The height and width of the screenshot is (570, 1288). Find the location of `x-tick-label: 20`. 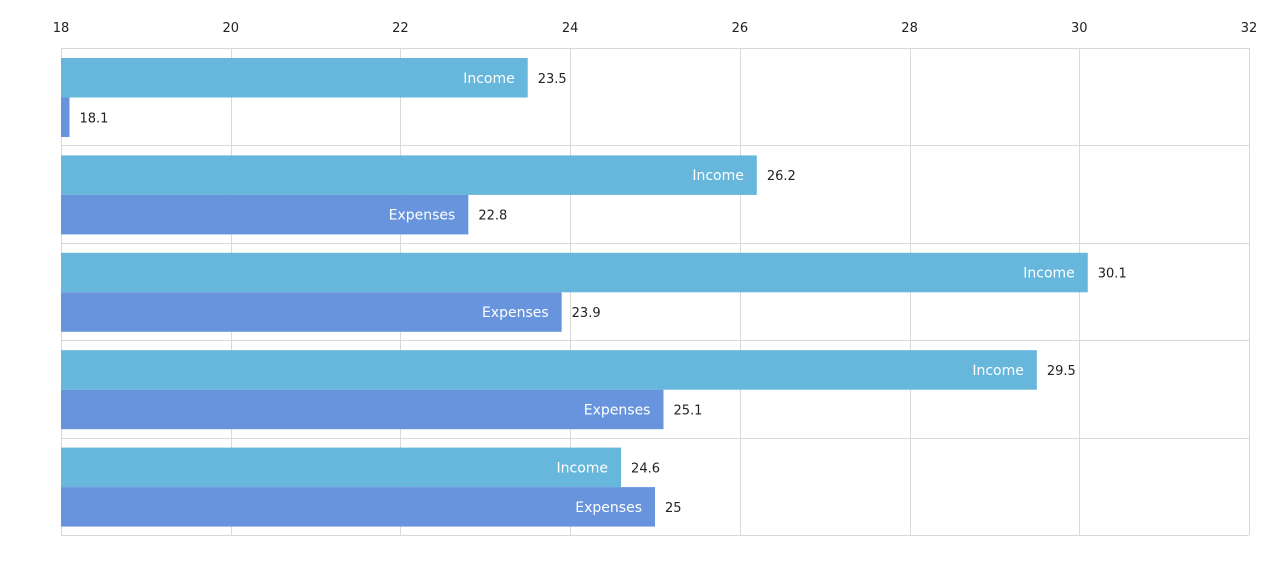

x-tick-label: 20 is located at coordinates (230, 28).